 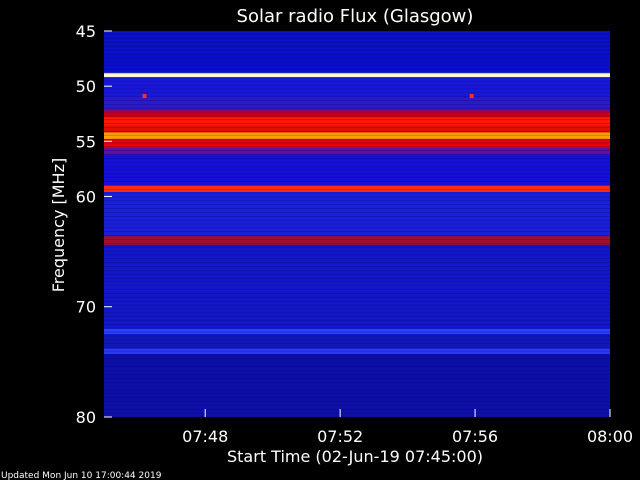 What do you see at coordinates (86, 86) in the screenshot?
I see `y-tick-label: 50` at bounding box center [86, 86].